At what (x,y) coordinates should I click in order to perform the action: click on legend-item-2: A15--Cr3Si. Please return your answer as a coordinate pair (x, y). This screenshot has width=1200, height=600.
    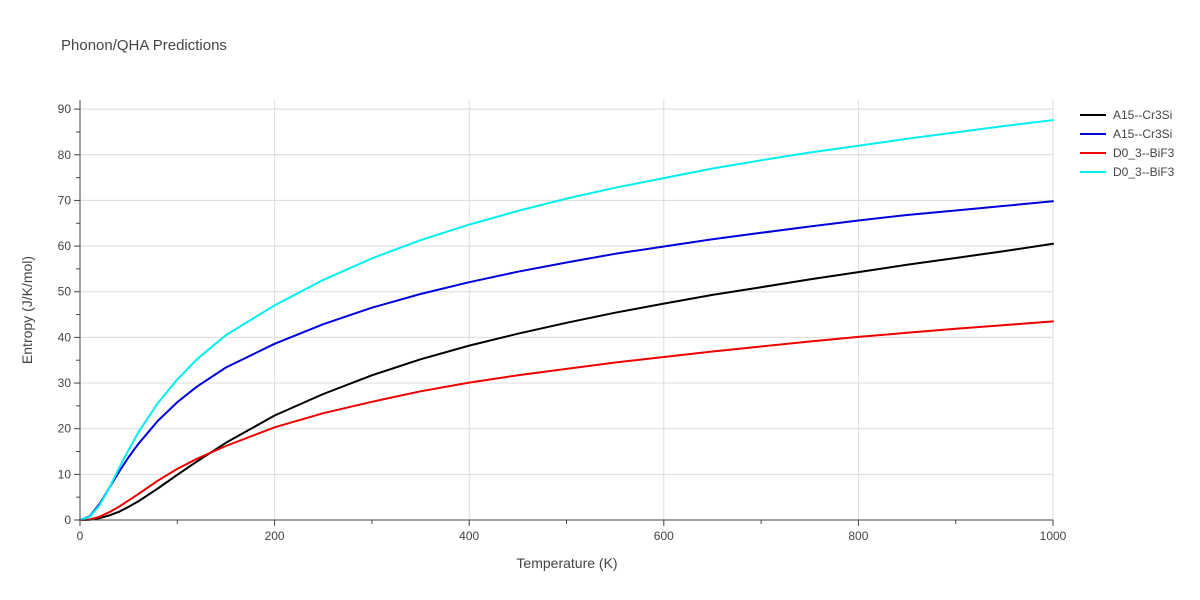
    Looking at the image, I should click on (1126, 134).